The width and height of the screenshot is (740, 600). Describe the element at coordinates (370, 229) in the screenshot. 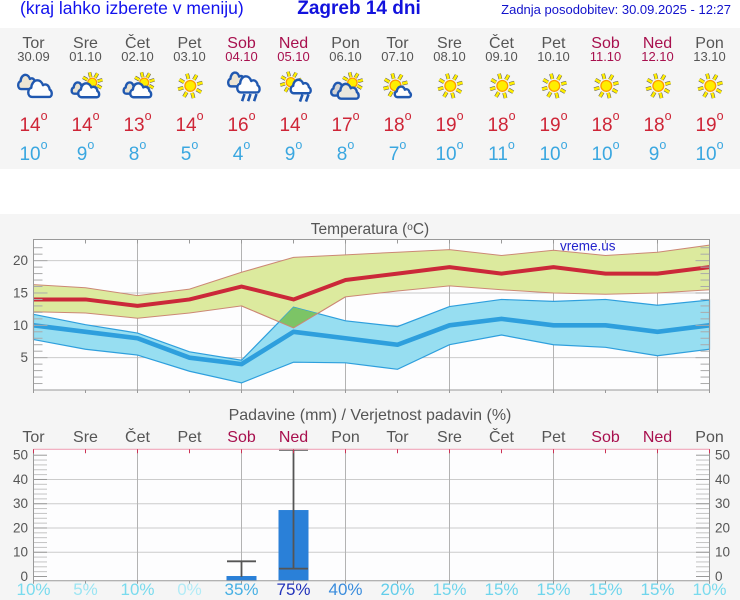

I see `svg-text: Temperatura (oC)` at that location.